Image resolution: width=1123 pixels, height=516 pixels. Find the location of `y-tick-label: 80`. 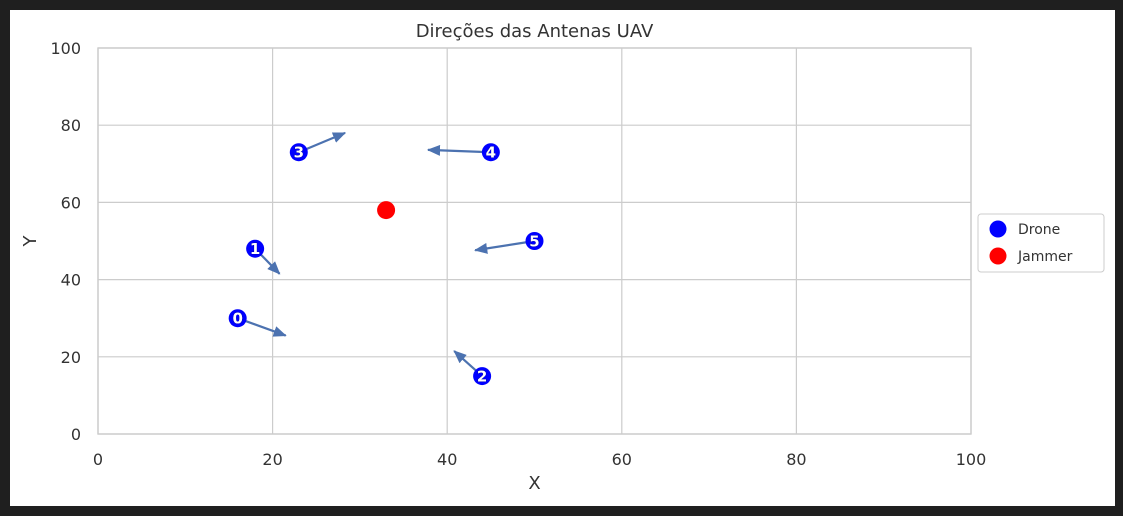

y-tick-label: 80 is located at coordinates (71, 125).